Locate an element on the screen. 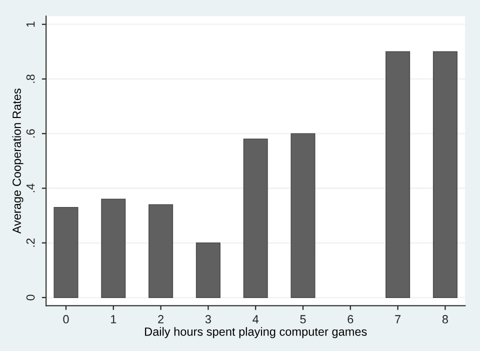  y-tick-label: .2 is located at coordinates (30, 242).